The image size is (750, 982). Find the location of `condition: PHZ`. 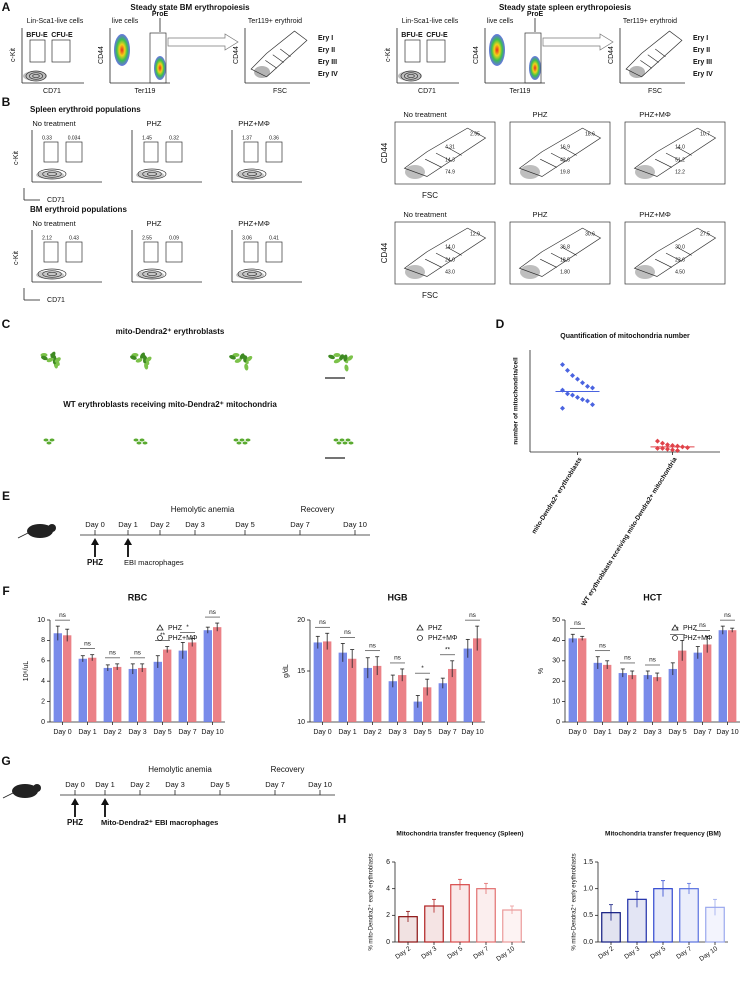

condition: PHZ is located at coordinates (540, 214).